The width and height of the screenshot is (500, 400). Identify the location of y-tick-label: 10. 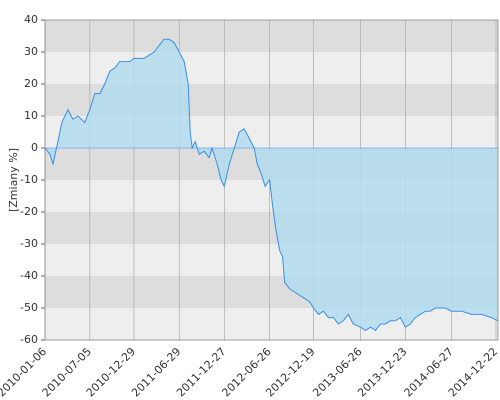
(31, 115).